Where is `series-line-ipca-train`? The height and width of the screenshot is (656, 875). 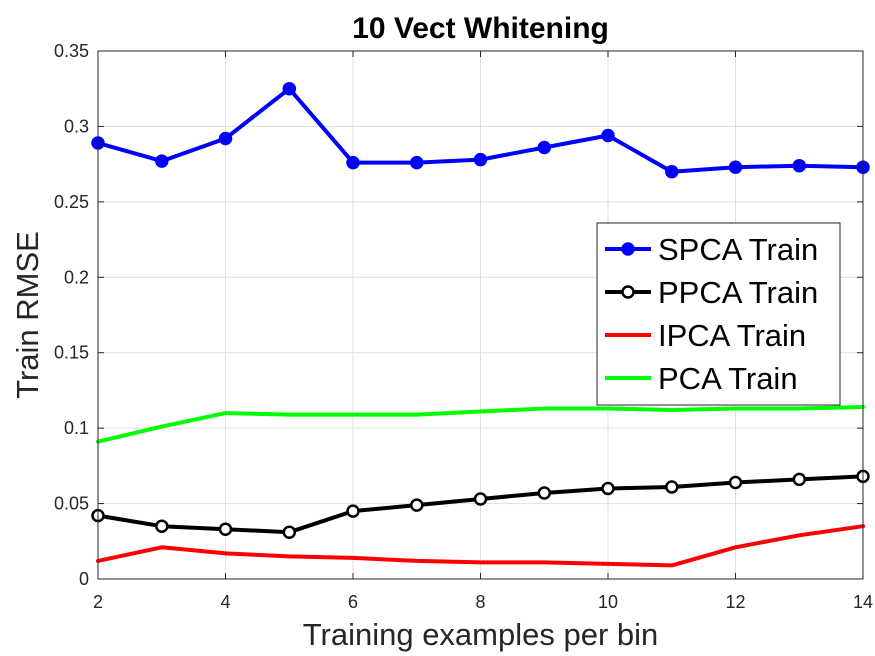
series-line-ipca-train is located at coordinates (480, 546).